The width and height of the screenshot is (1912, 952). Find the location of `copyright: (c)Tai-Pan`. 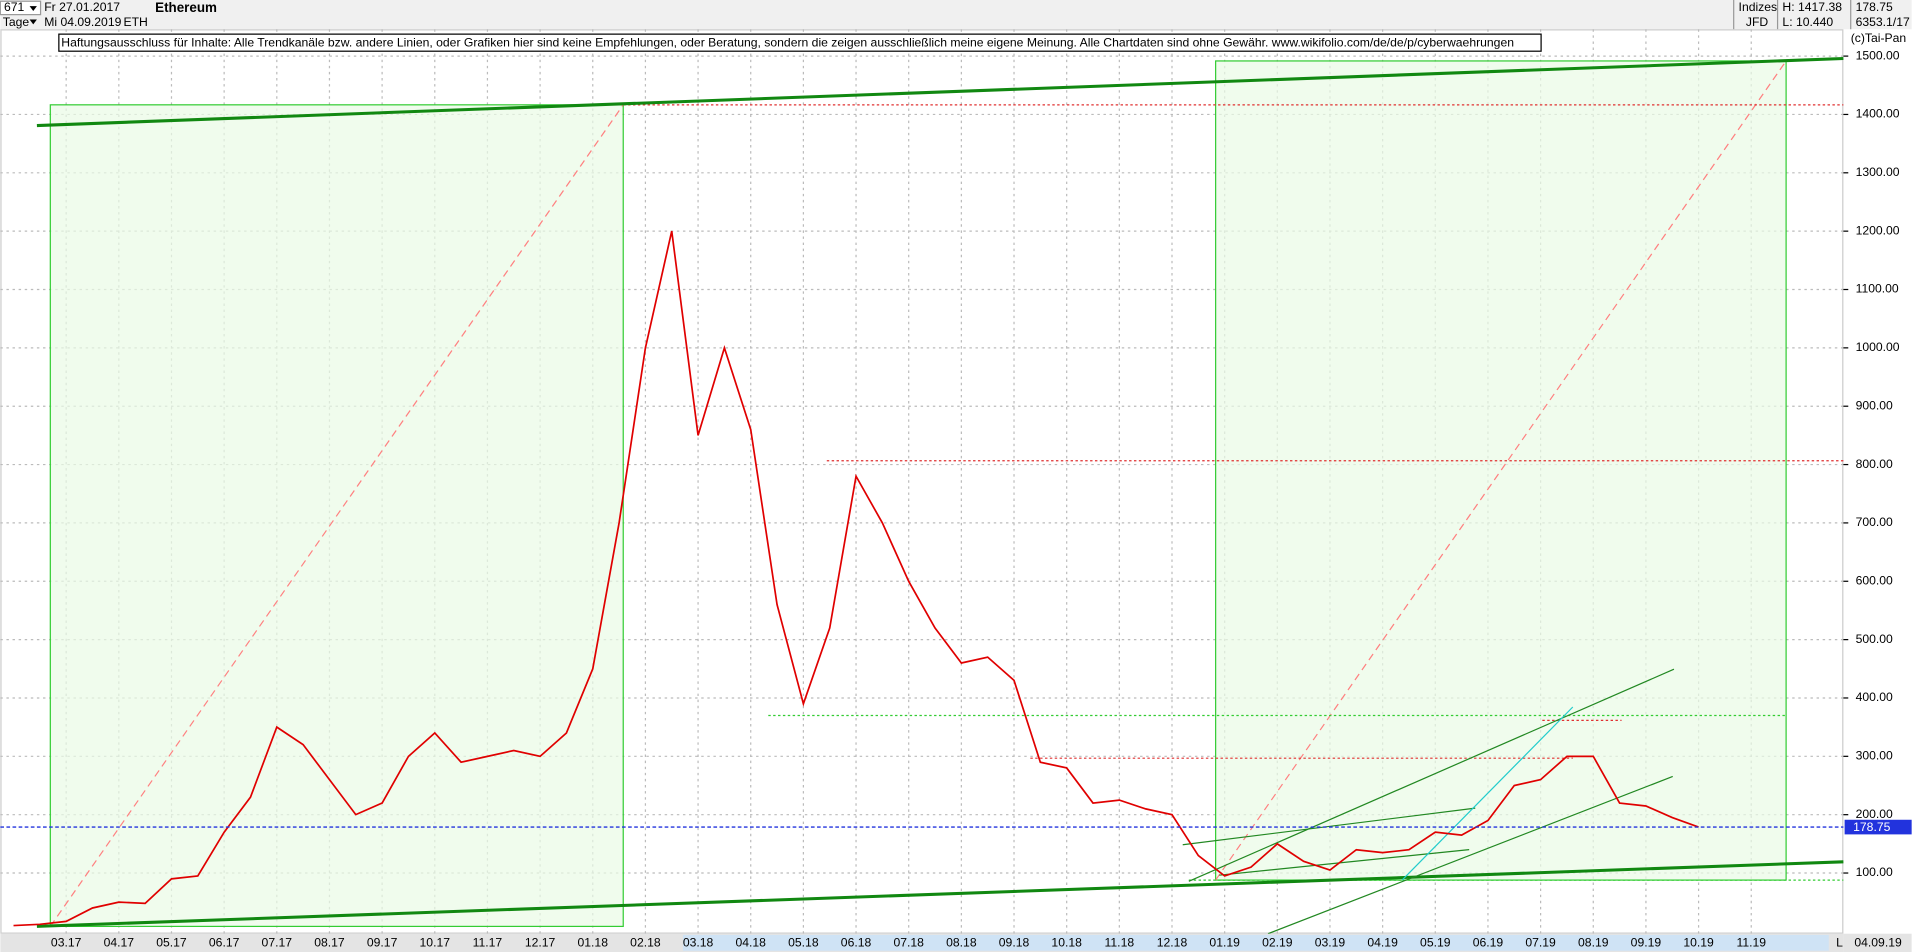

copyright: (c)Tai-Pan is located at coordinates (1878, 38).